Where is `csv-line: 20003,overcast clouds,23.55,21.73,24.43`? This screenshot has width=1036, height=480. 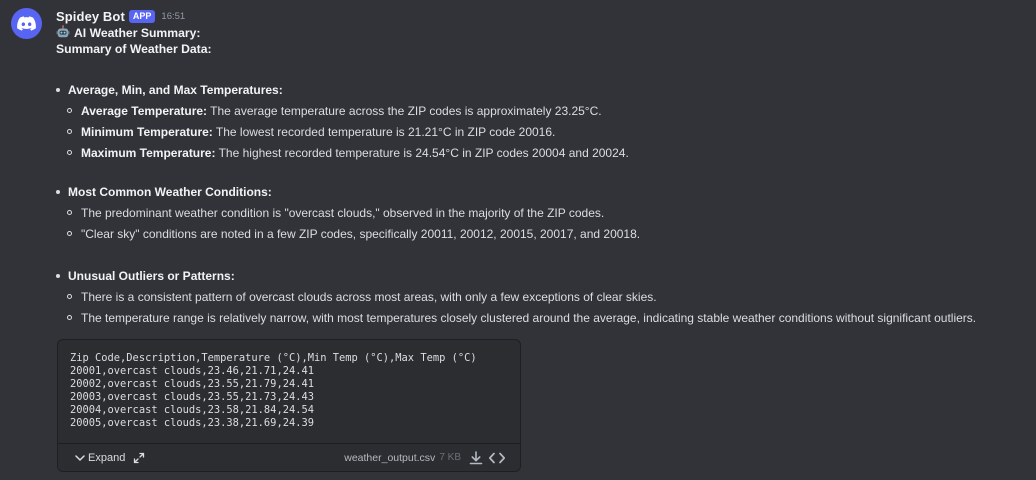
csv-line: 20003,overcast clouds,23.55,21.73,24.43 is located at coordinates (192, 397).